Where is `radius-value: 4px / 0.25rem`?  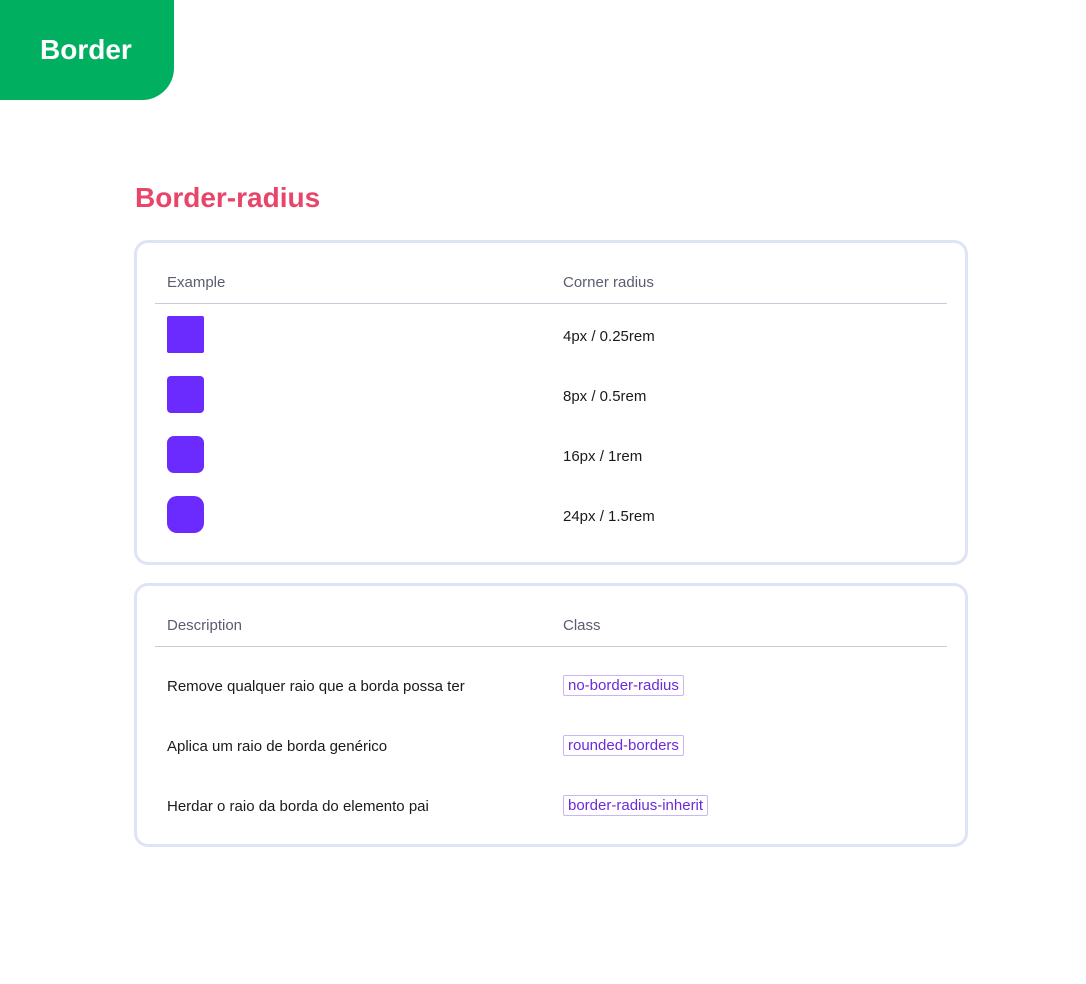
radius-value: 4px / 0.25rem is located at coordinates (609, 336).